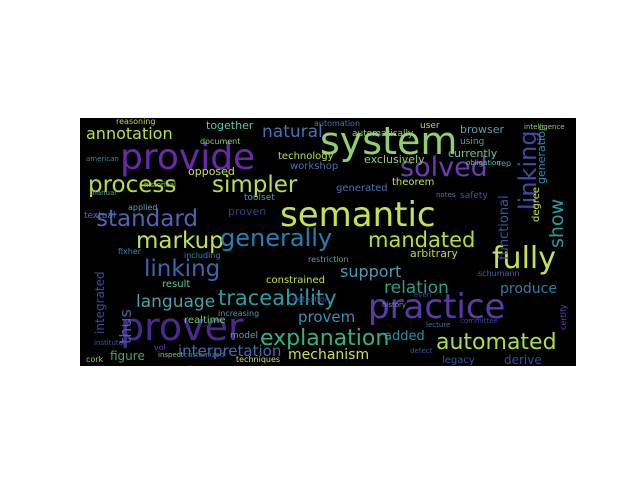 The height and width of the screenshot is (480, 640). I want to click on word-defect: defect, so click(421, 351).